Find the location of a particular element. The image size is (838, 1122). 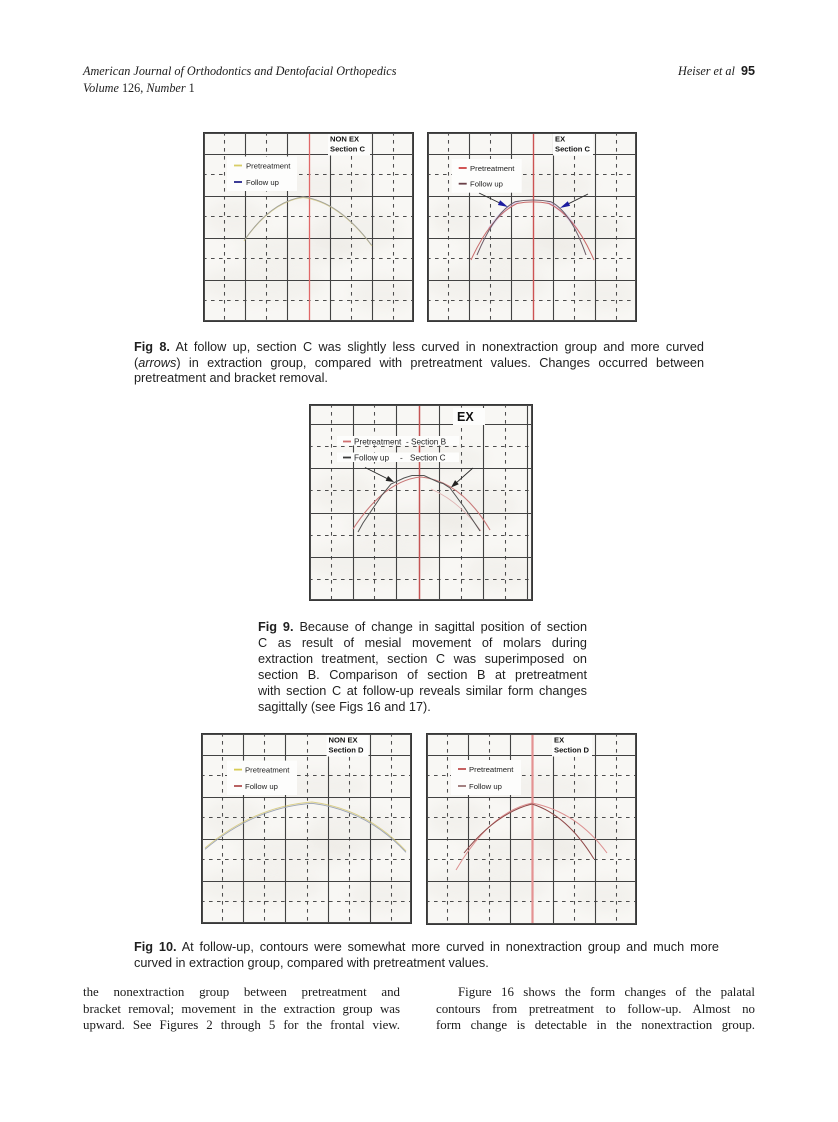

svg-text: - Section B is located at coordinates (426, 441).